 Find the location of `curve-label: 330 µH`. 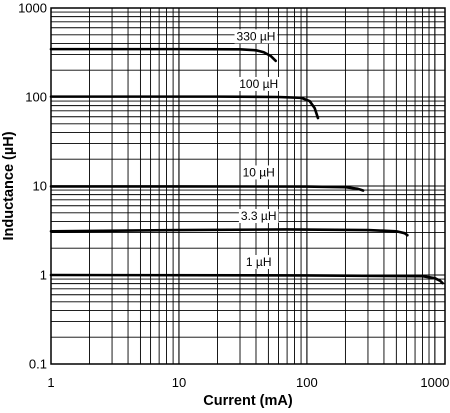

curve-label: 330 µH is located at coordinates (256, 36).